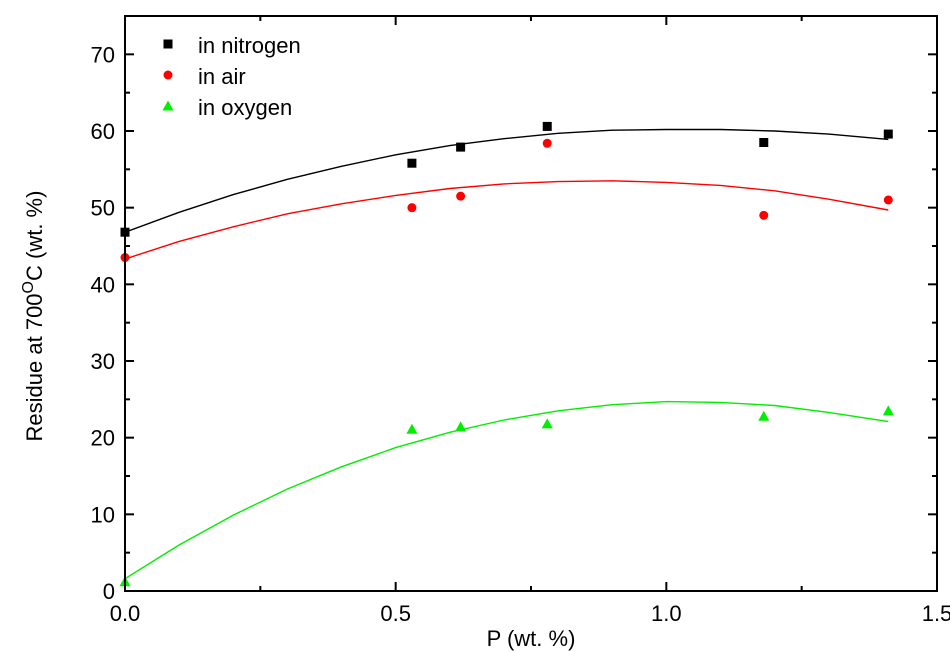  I want to click on legend-label-in-air: in air, so click(222, 76).